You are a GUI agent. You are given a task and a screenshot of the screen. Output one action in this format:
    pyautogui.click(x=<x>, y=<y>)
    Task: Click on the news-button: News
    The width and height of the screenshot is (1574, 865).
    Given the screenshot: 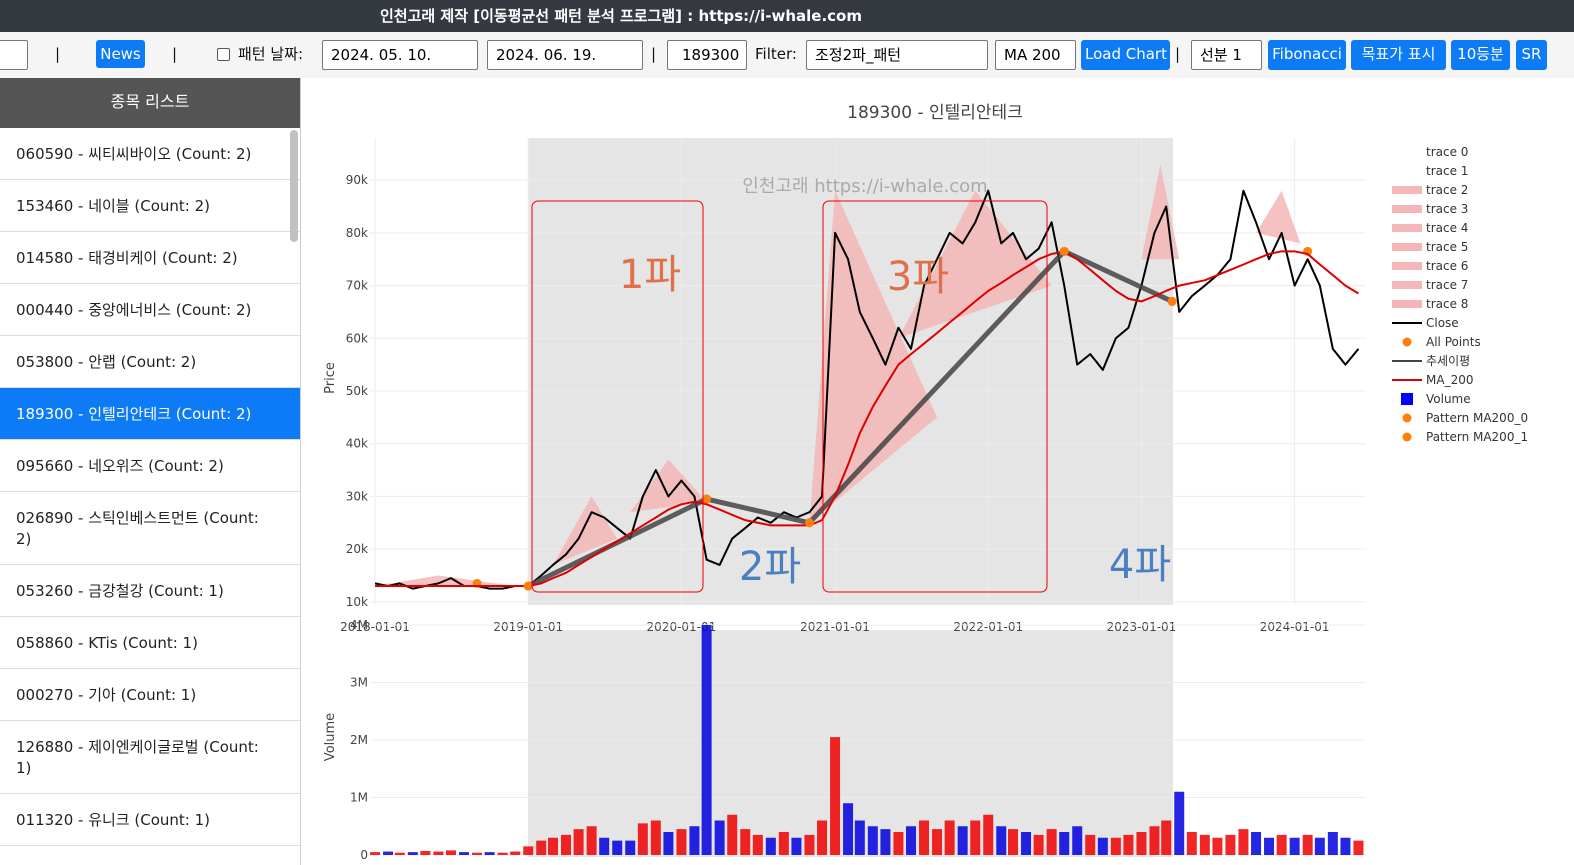 What is the action you would take?
    pyautogui.click(x=120, y=54)
    